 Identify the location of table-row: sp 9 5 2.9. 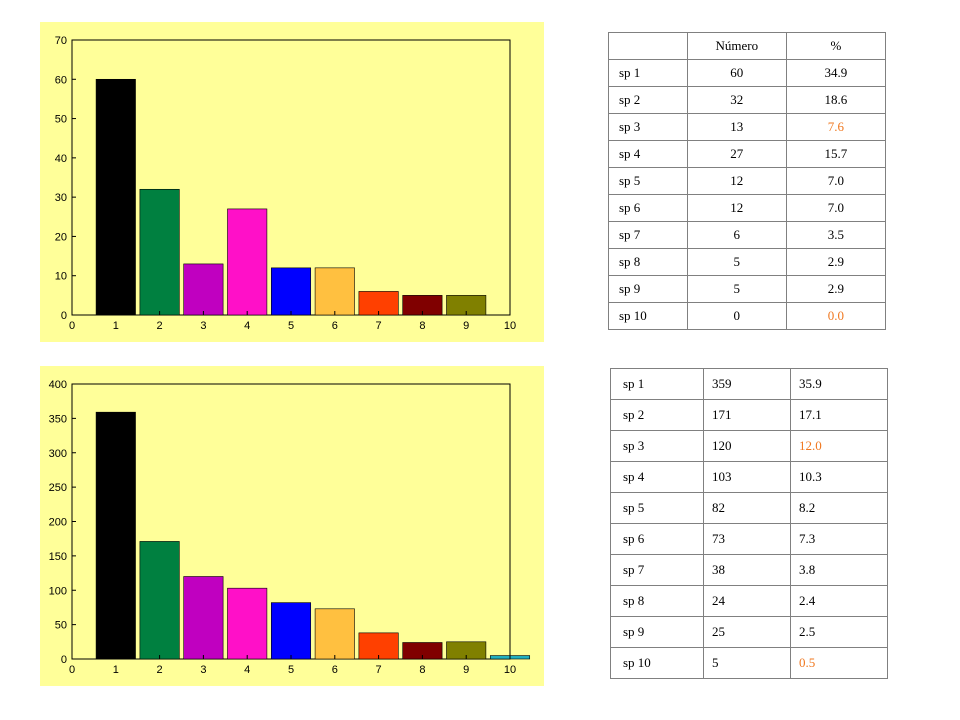
(747, 289).